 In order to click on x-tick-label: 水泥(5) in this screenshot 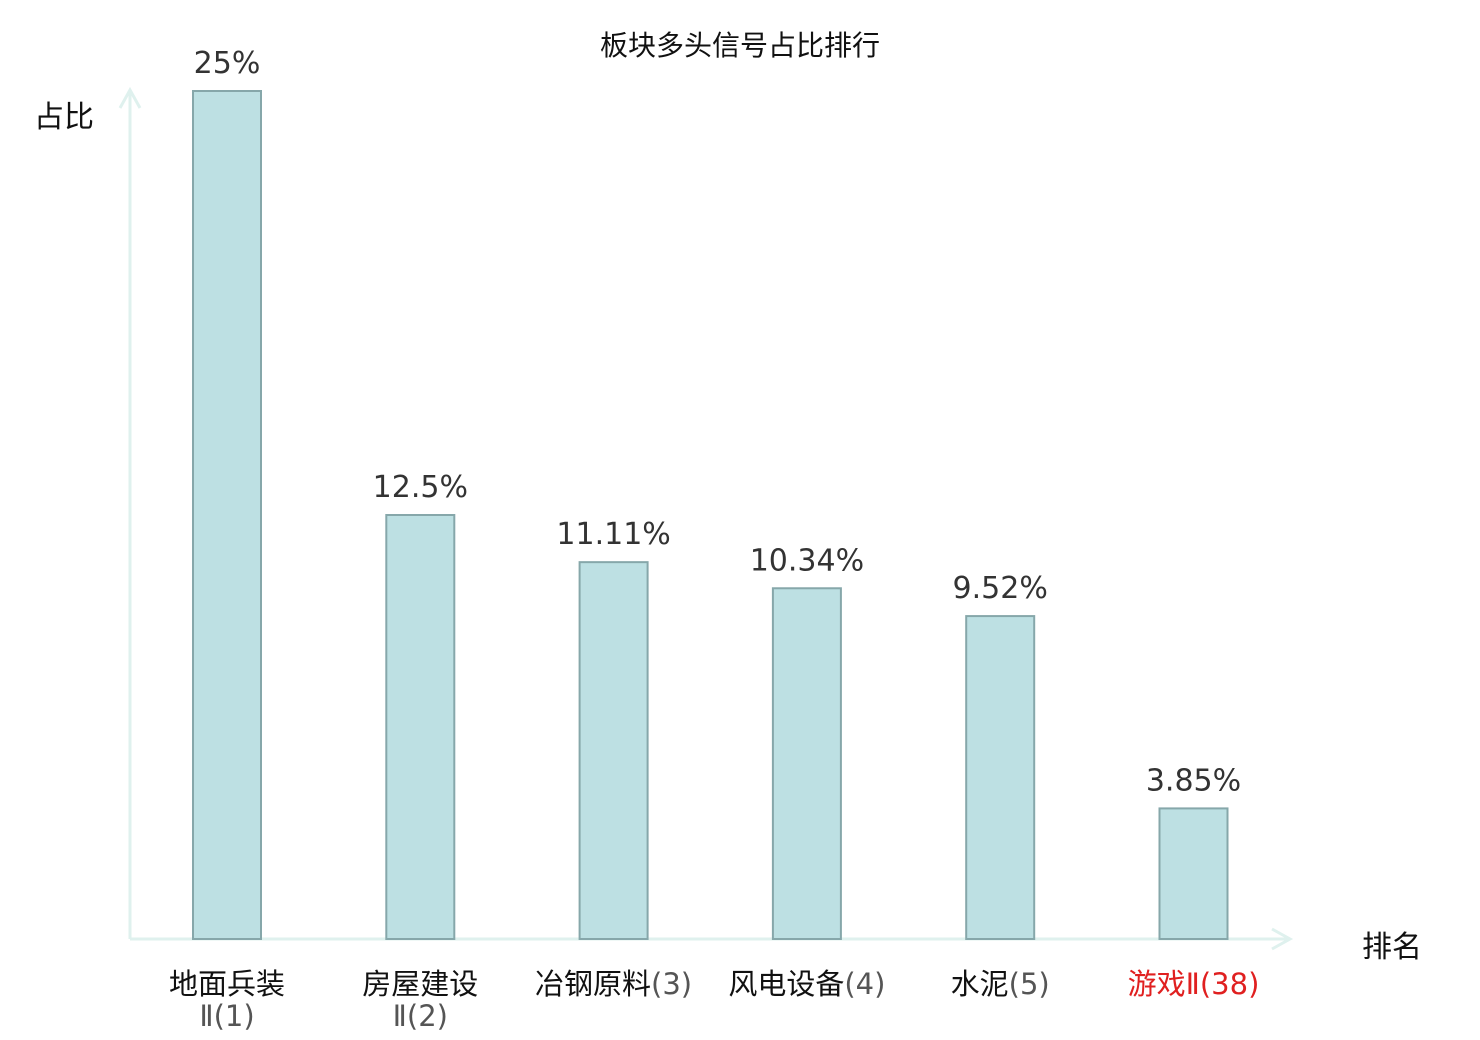, I will do `click(1000, 984)`.